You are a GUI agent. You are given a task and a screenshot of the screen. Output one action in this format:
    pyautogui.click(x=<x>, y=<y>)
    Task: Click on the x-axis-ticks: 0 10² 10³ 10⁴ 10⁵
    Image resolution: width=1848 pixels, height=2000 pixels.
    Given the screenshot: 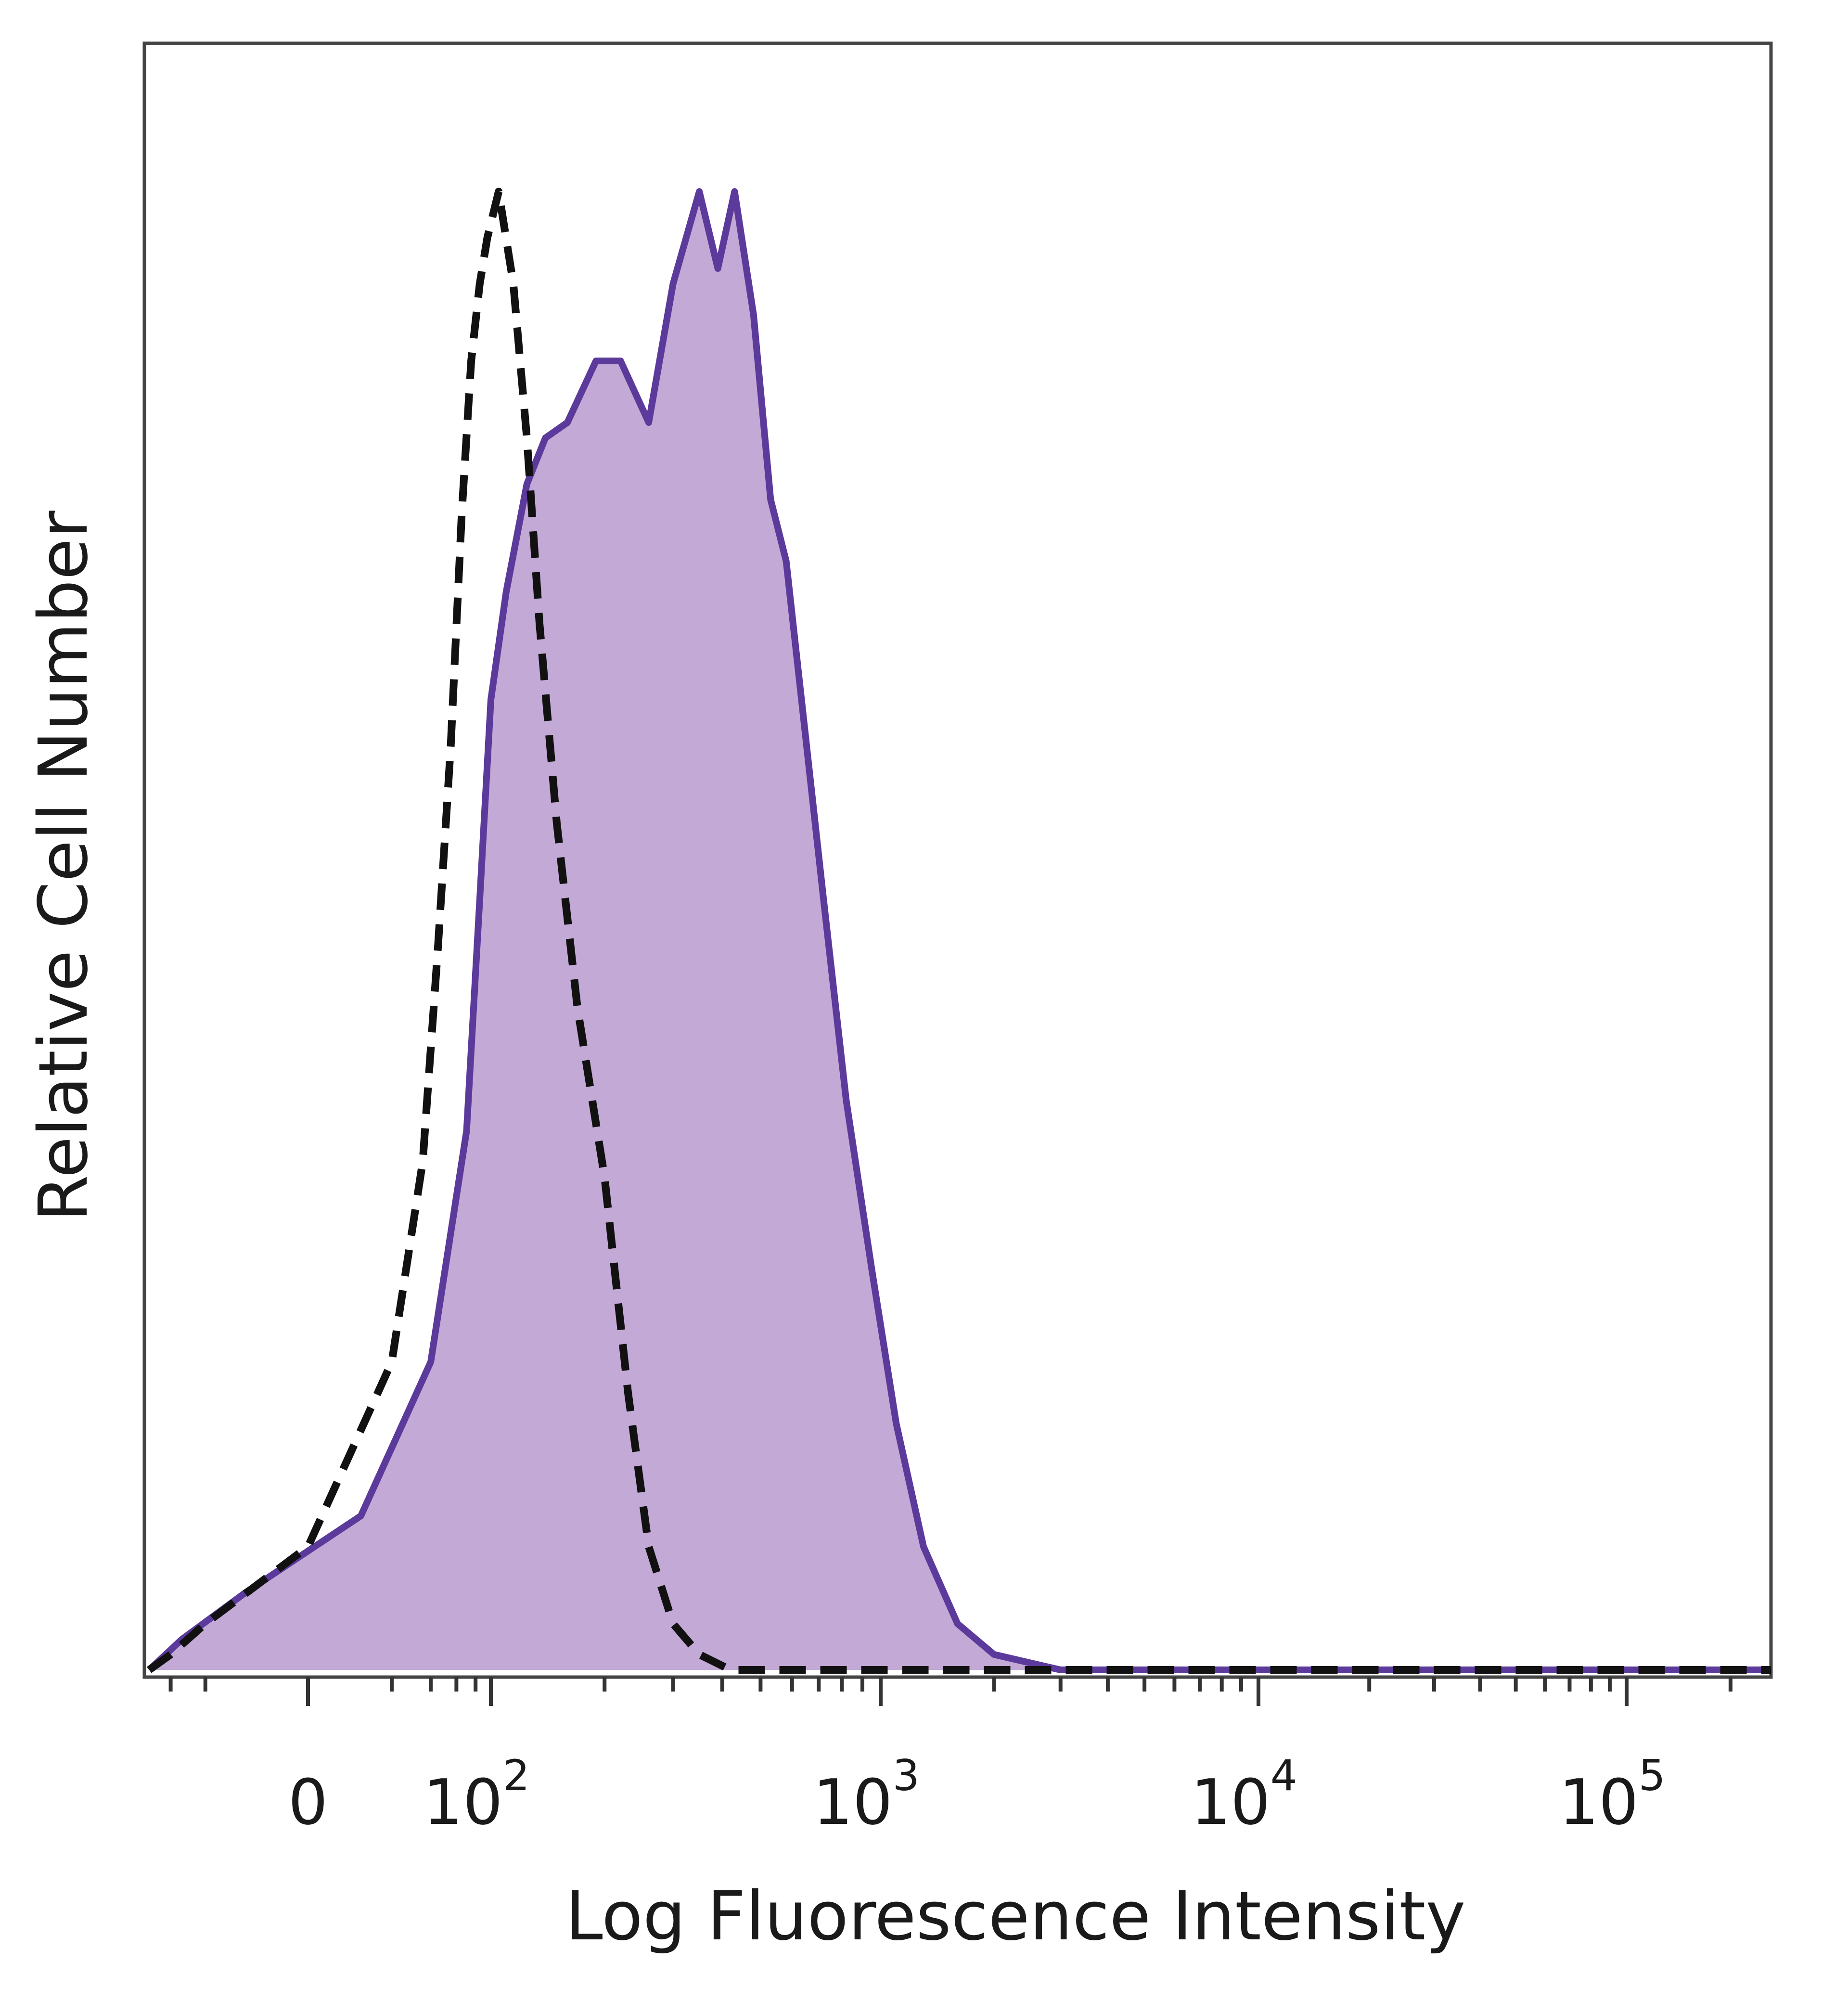 What is the action you would take?
    pyautogui.click(x=950, y=1758)
    